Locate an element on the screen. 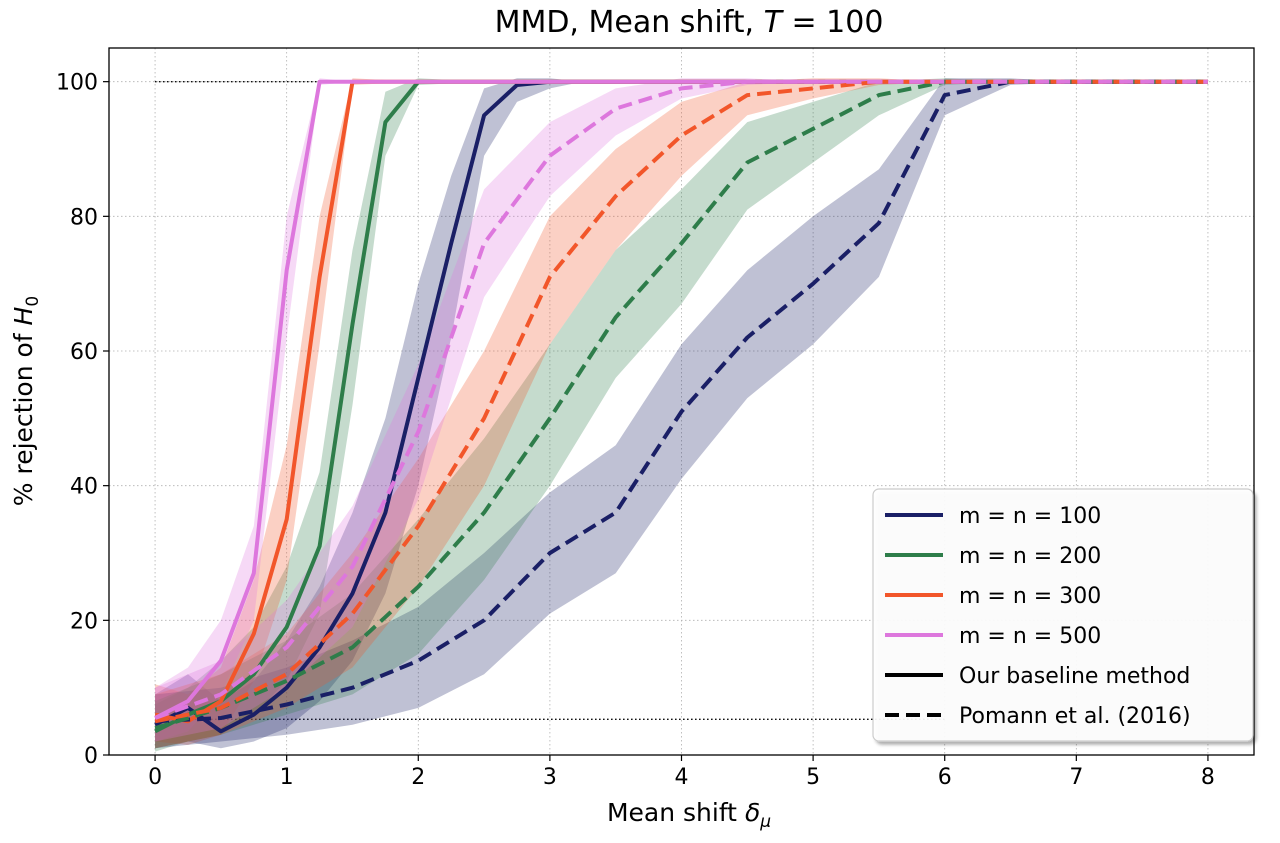 This screenshot has height=843, width=1280. y-tick-label: 60 is located at coordinates (84, 352).